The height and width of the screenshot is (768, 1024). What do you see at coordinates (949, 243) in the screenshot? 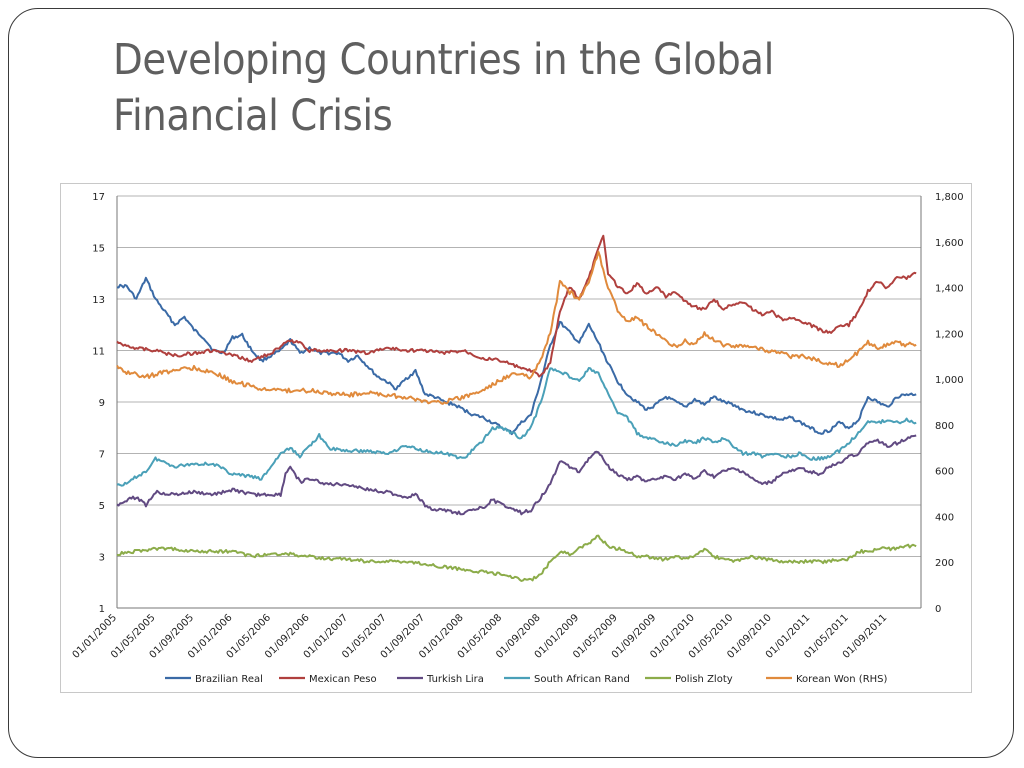
I see `y-right-tick-label: 1,600` at bounding box center [949, 243].